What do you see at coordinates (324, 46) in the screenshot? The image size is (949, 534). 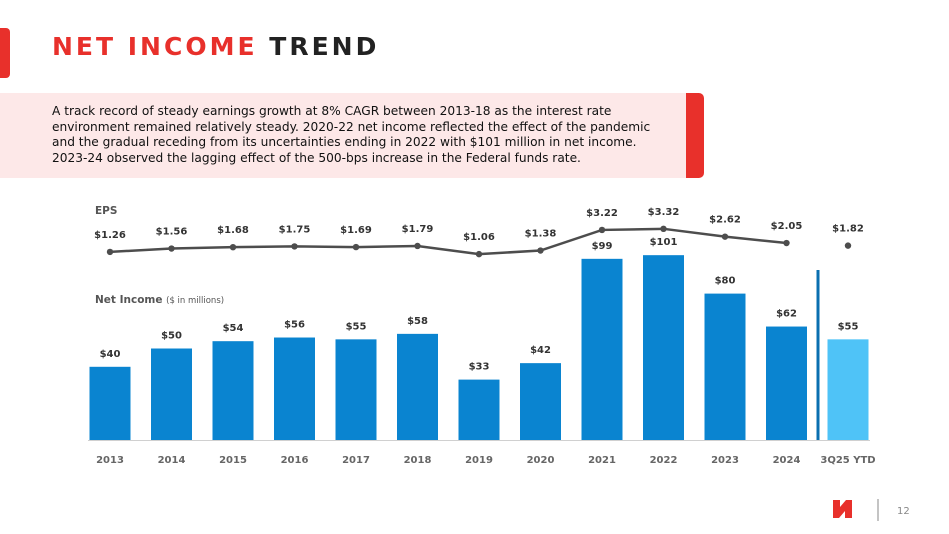 I see `title-rest: TREND` at bounding box center [324, 46].